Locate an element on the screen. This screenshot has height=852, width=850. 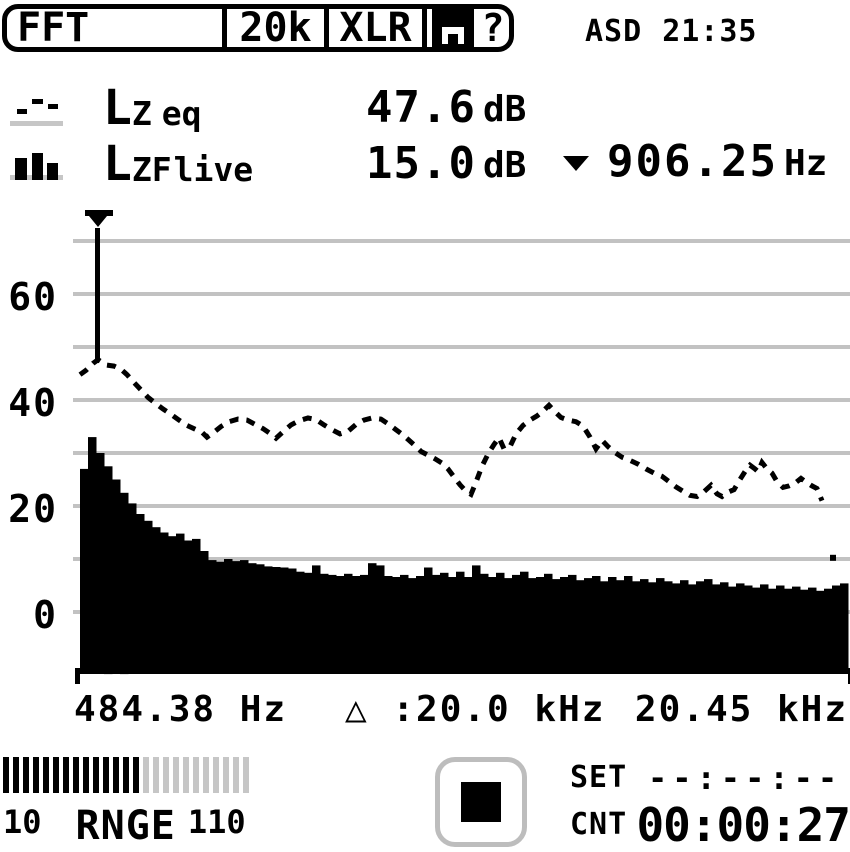
status-code: ASD is located at coordinates (614, 31).